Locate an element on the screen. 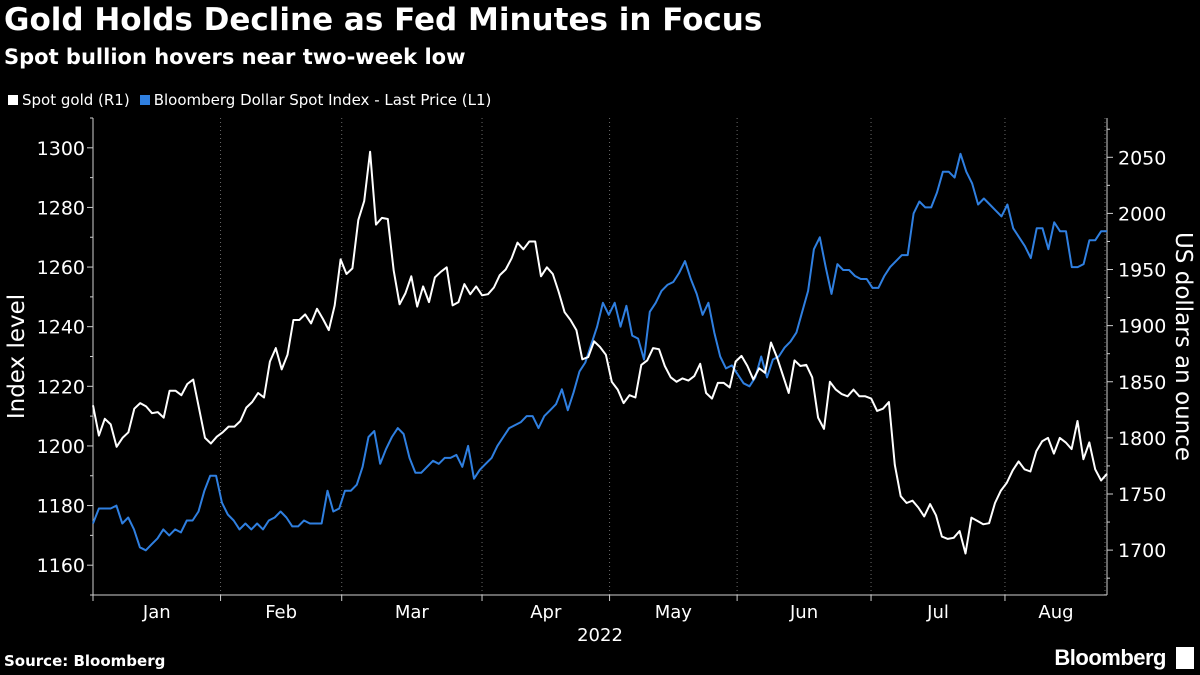  x-axis-year-label: 2022 is located at coordinates (600, 635).